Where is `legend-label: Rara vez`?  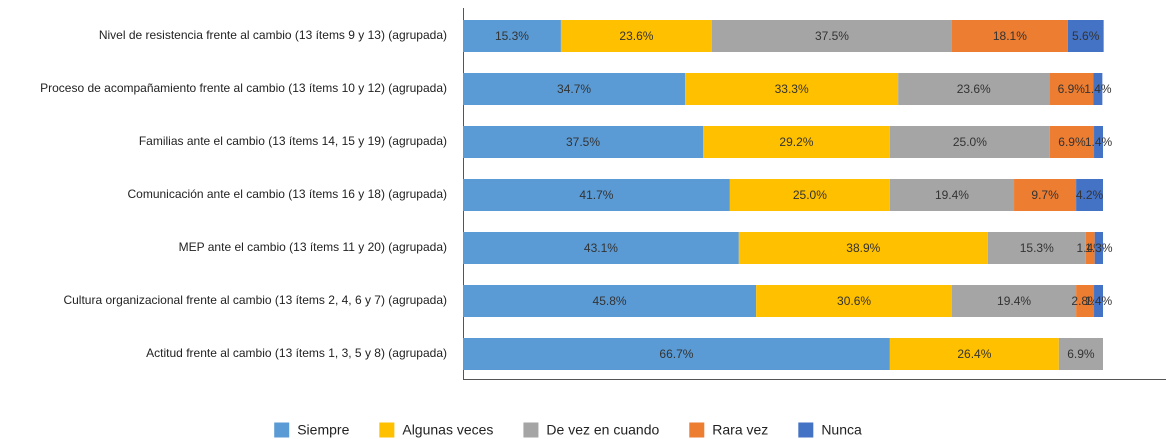 legend-label: Rara vez is located at coordinates (740, 430).